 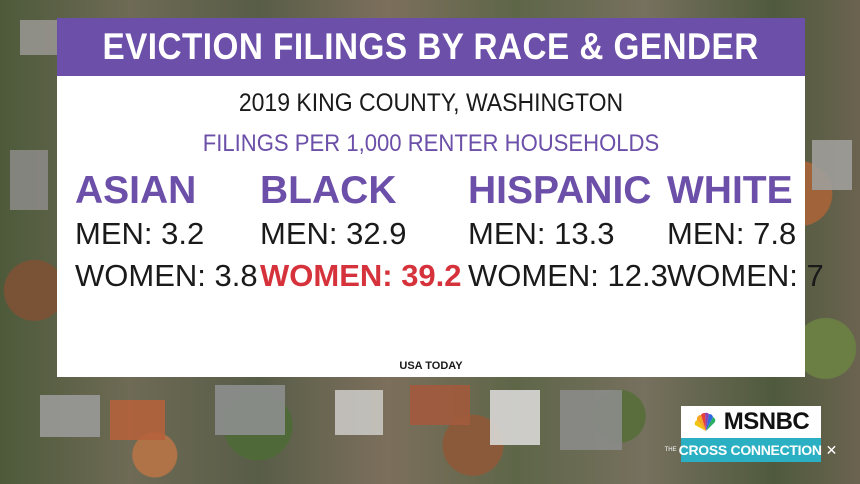 I want to click on men-stat: MEN: 13.3, so click(x=541, y=233).